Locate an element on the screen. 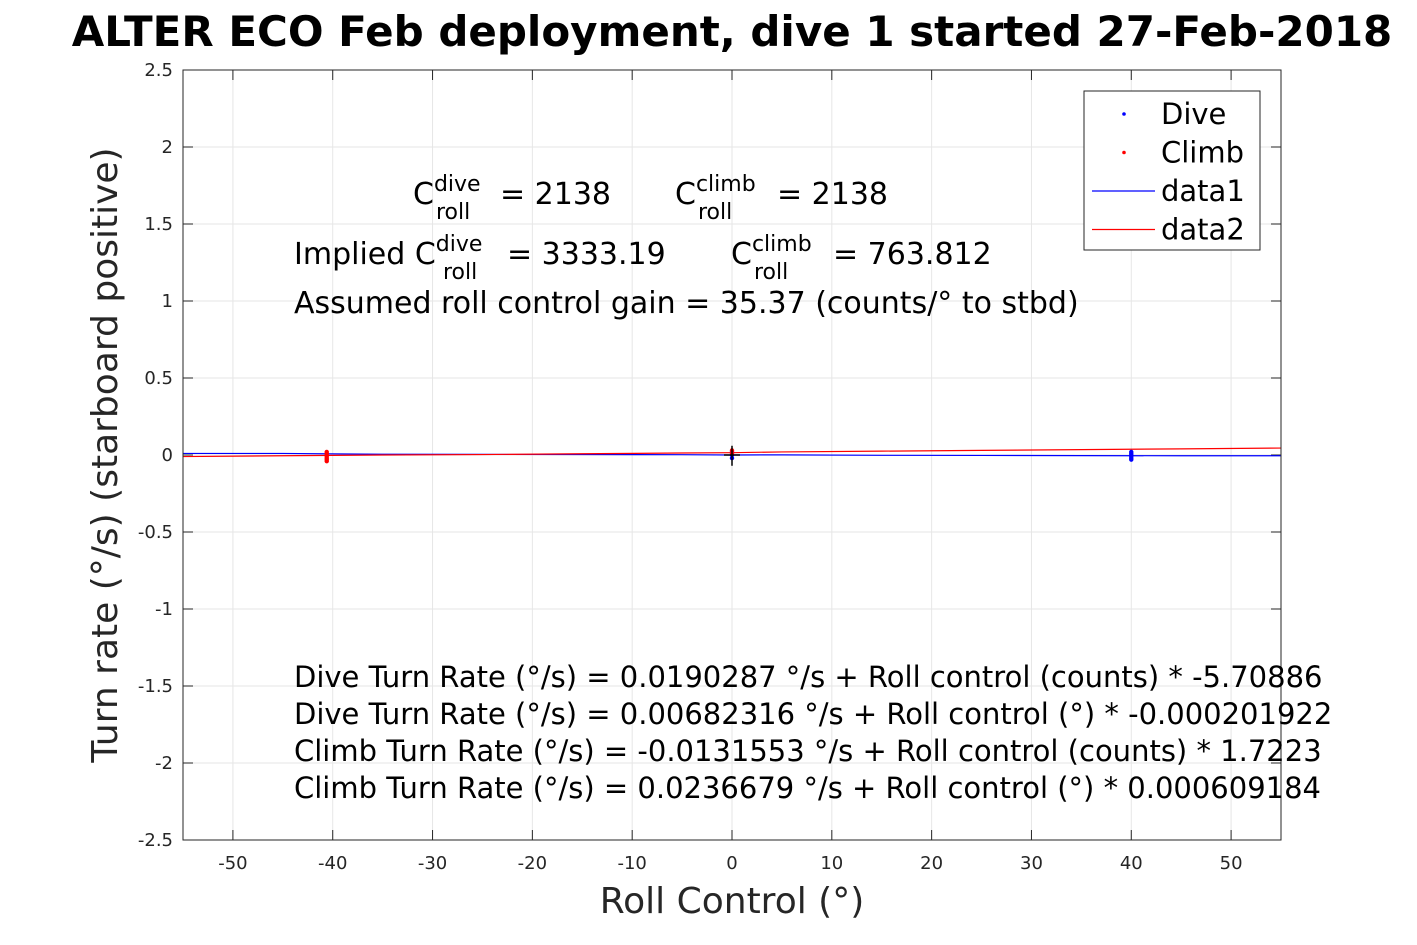 Image resolution: width=1417 pixels, height=945 pixels. x-tick-label: 50 is located at coordinates (1231, 863).